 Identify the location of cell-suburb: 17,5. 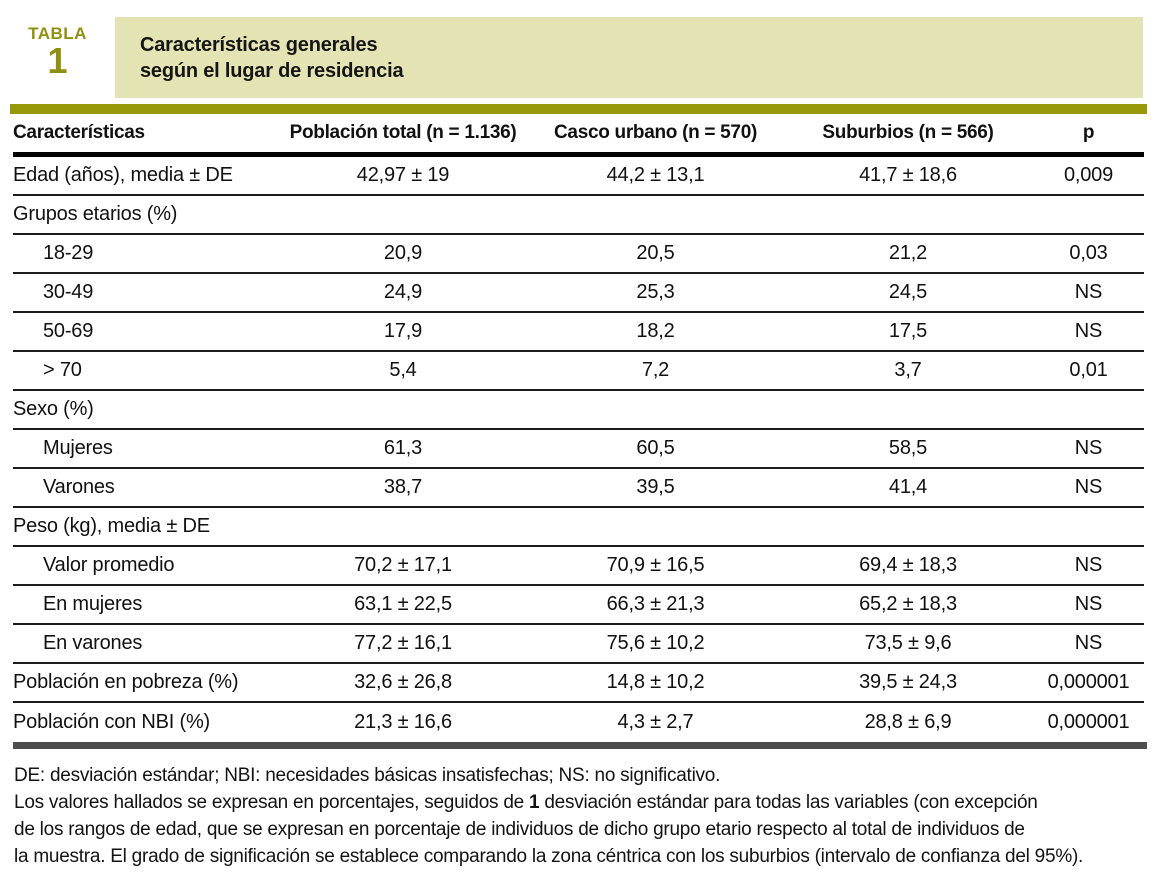
(908, 331).